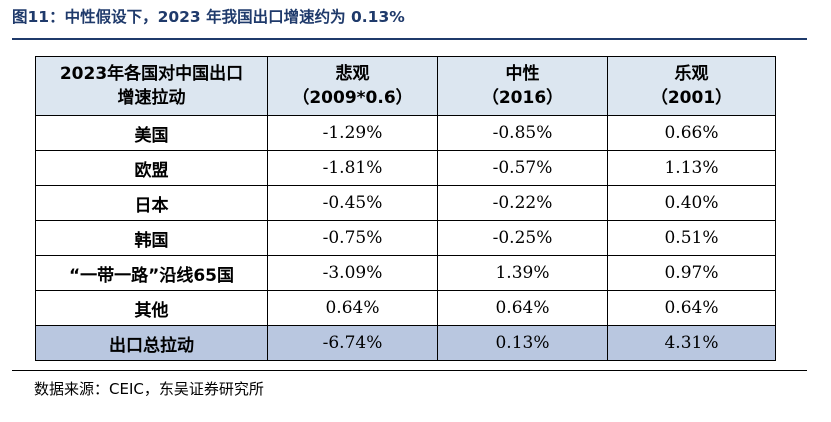 The height and width of the screenshot is (422, 831). What do you see at coordinates (691, 86) in the screenshot?
I see `header-optimistic: 乐观 （2001）` at bounding box center [691, 86].